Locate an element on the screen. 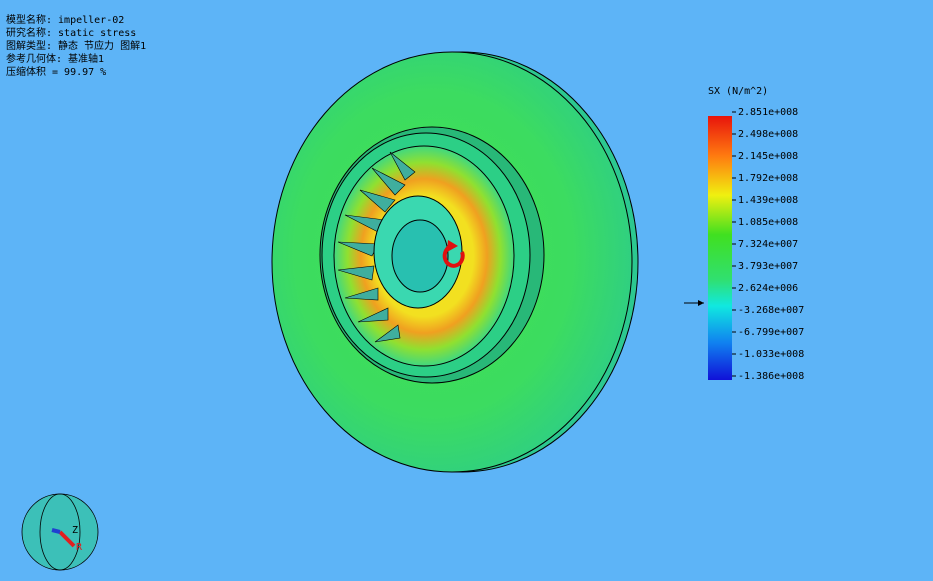 The width and height of the screenshot is (933, 581). legend-label: 2.145e+008 is located at coordinates (768, 156).